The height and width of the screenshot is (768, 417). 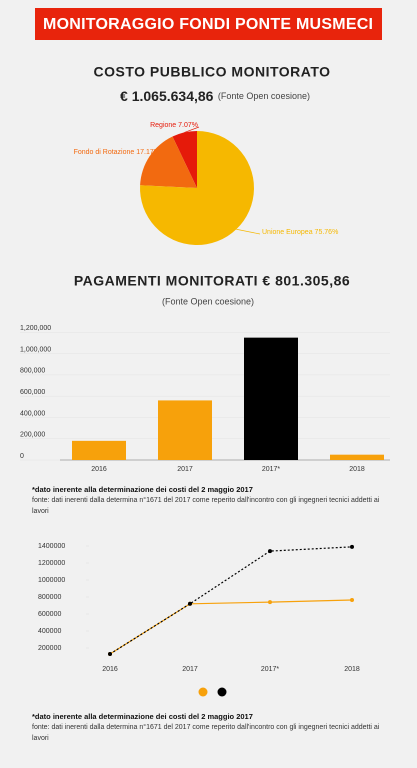 I want to click on y-tick-label: 1,200,000, so click(x=35, y=328).